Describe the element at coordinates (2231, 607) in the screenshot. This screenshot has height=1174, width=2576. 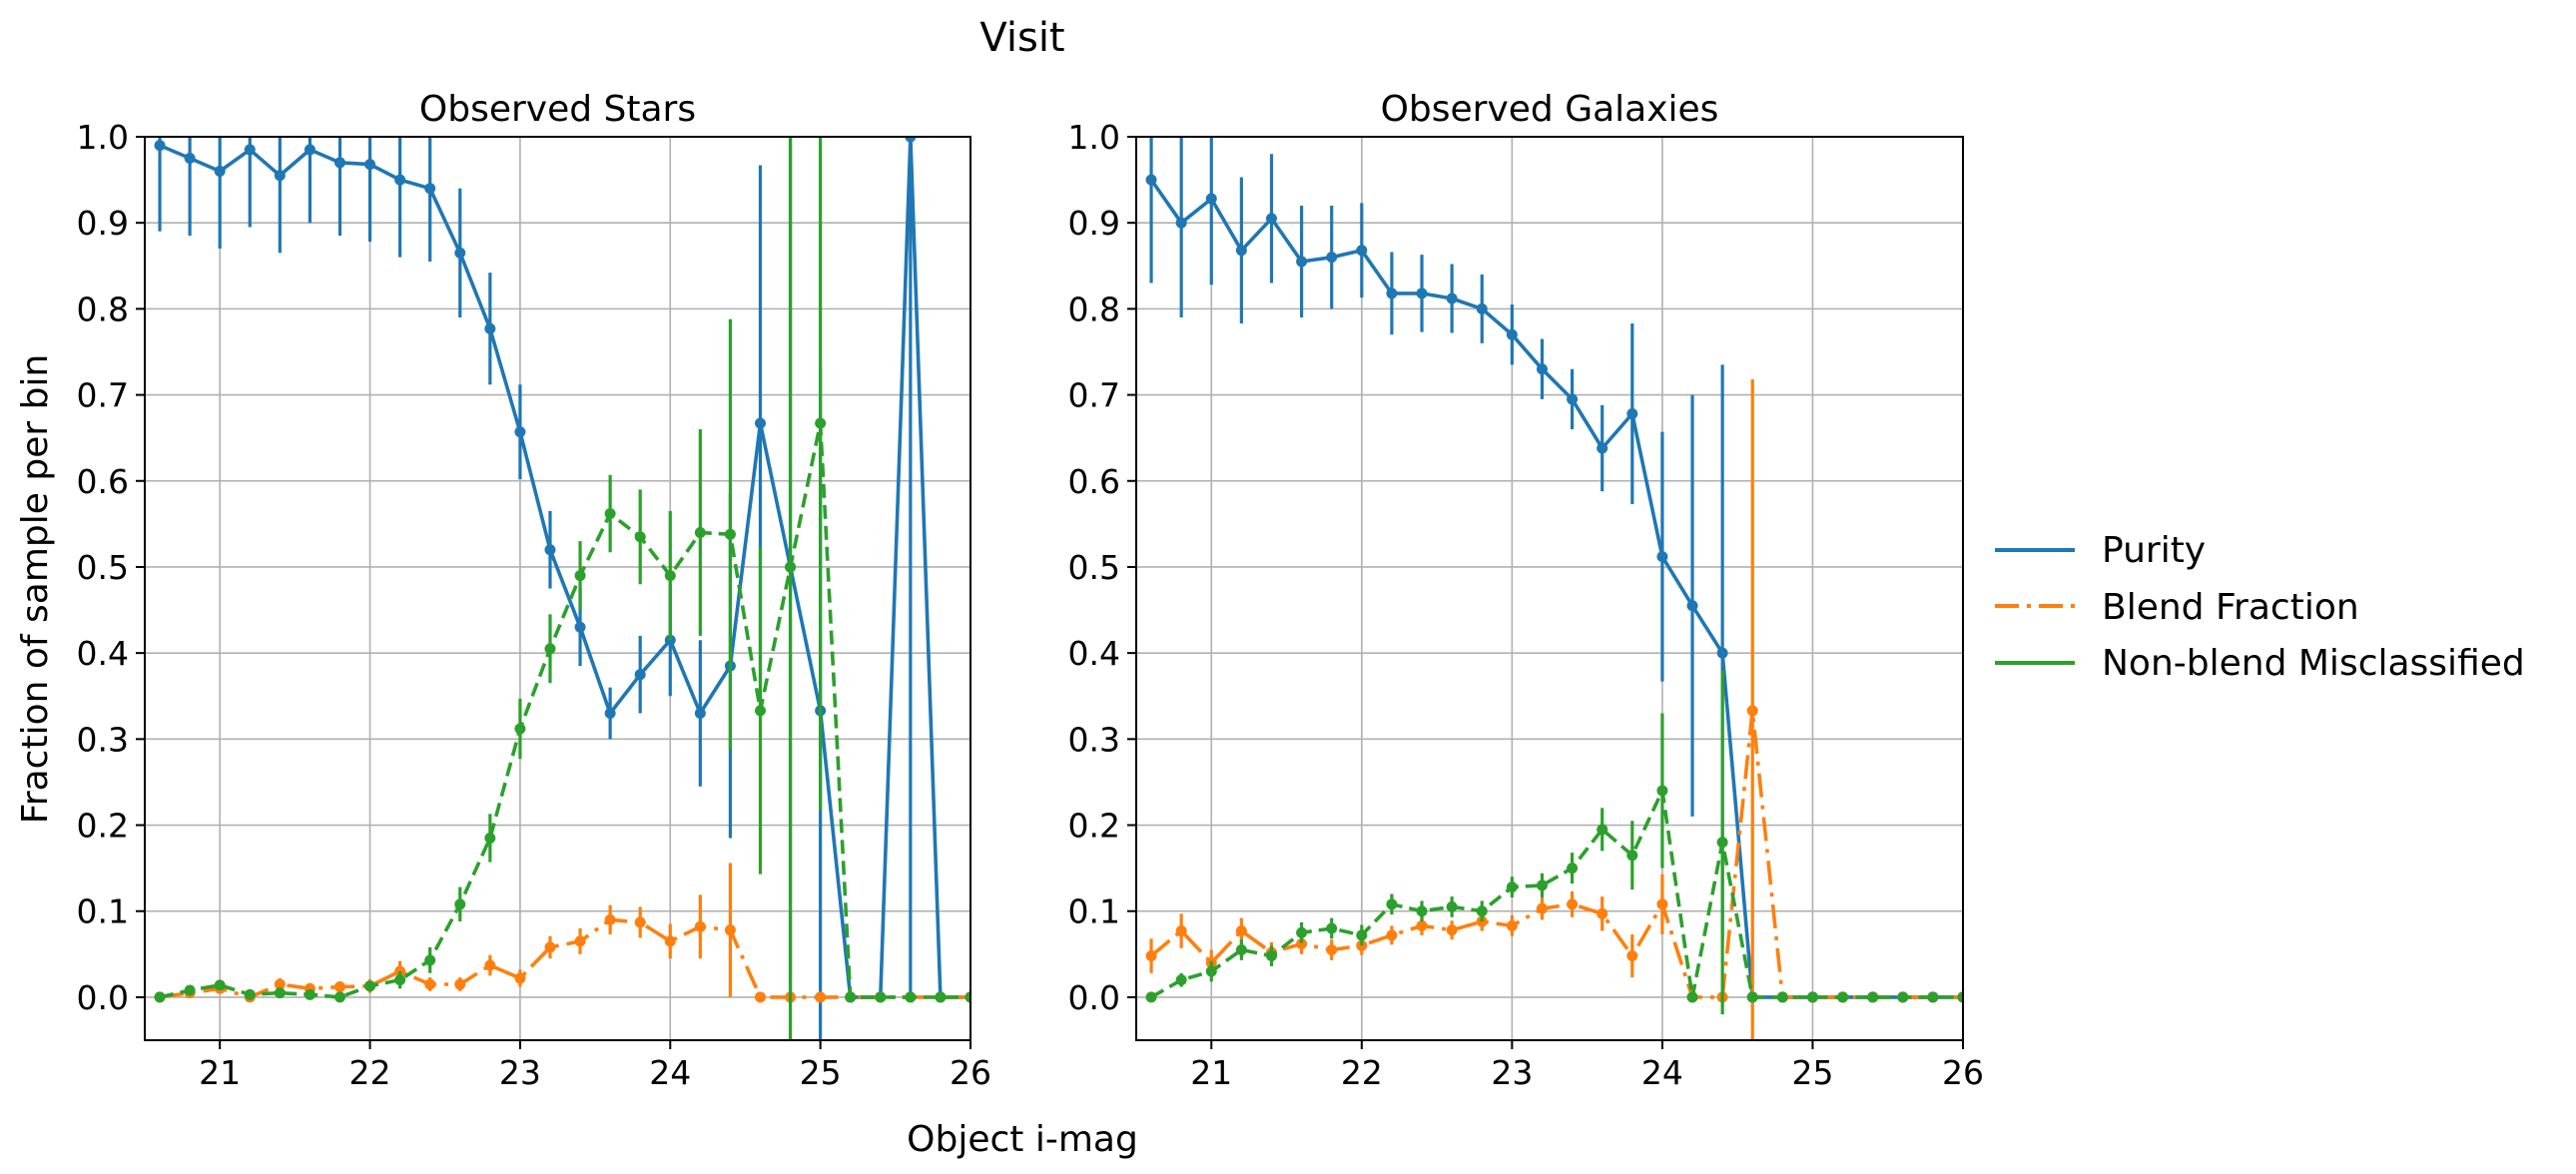
I see `legend-blend-fraction-label: Blend Fraction` at that location.